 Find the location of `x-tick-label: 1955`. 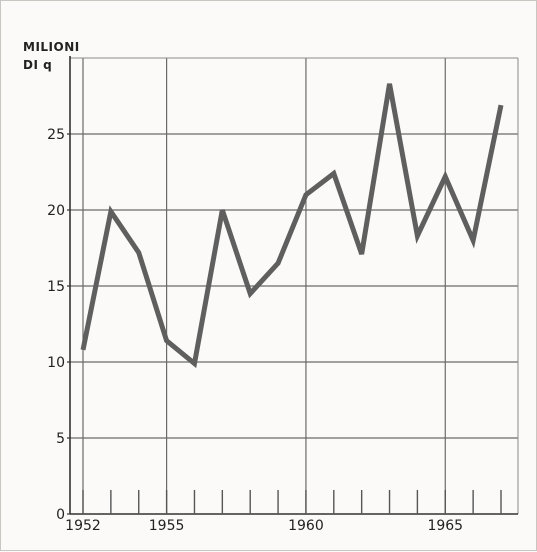

x-tick-label: 1955 is located at coordinates (167, 526).